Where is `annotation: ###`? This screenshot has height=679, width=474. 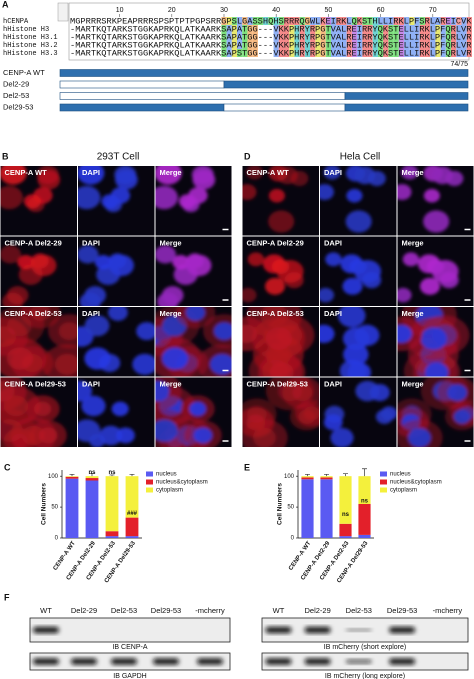
annotation: ### is located at coordinates (132, 514).